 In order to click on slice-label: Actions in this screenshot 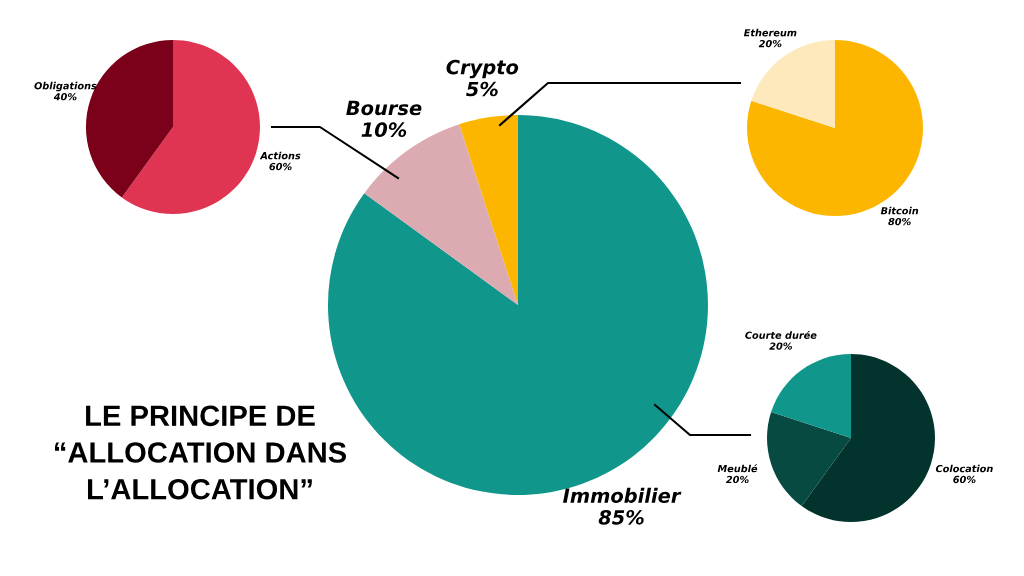, I will do `click(280, 155)`.